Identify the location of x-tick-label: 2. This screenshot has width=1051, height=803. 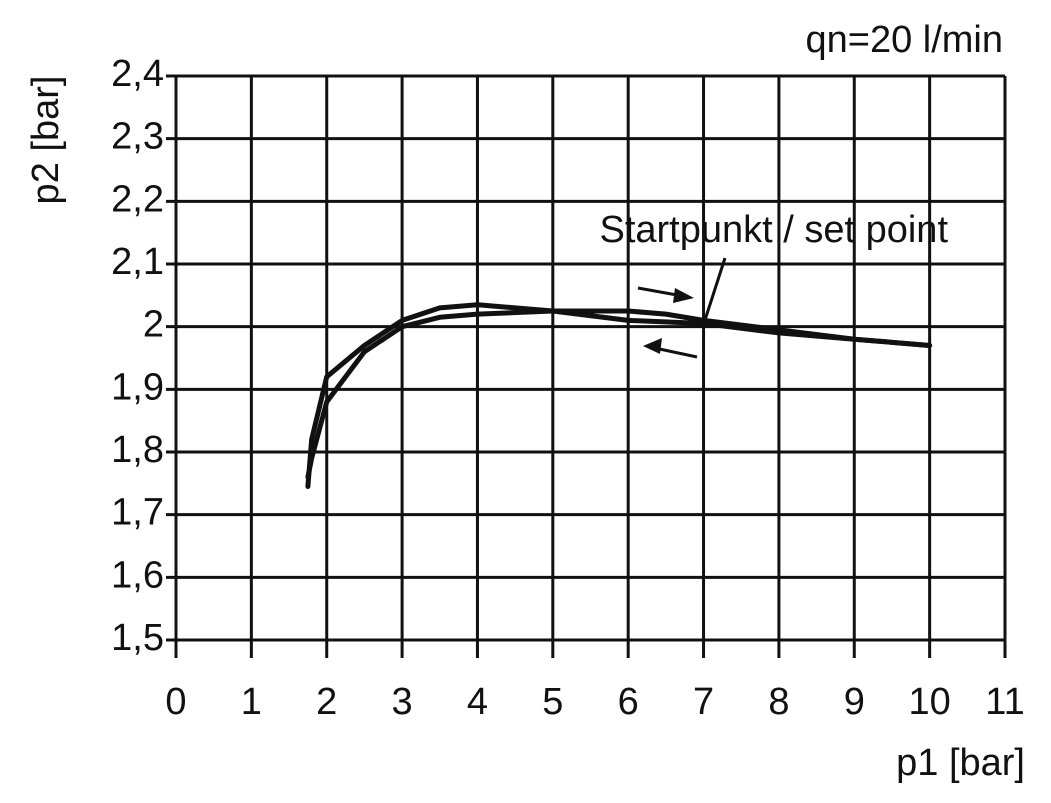
(326, 702).